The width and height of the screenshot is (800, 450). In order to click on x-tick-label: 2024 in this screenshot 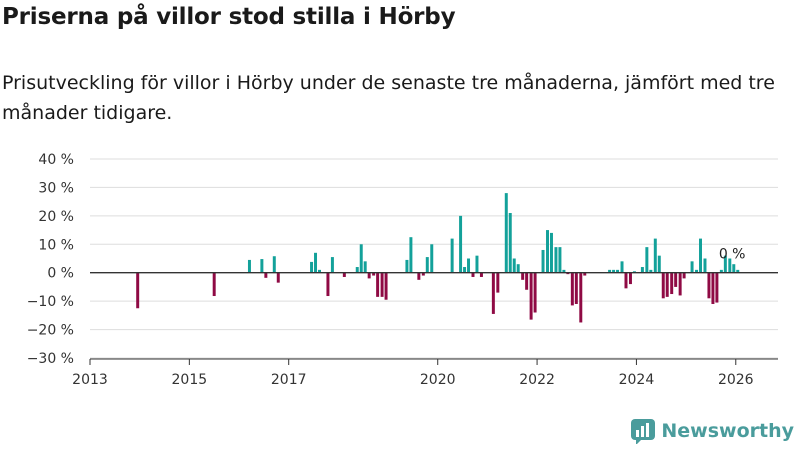, I will do `click(637, 380)`.